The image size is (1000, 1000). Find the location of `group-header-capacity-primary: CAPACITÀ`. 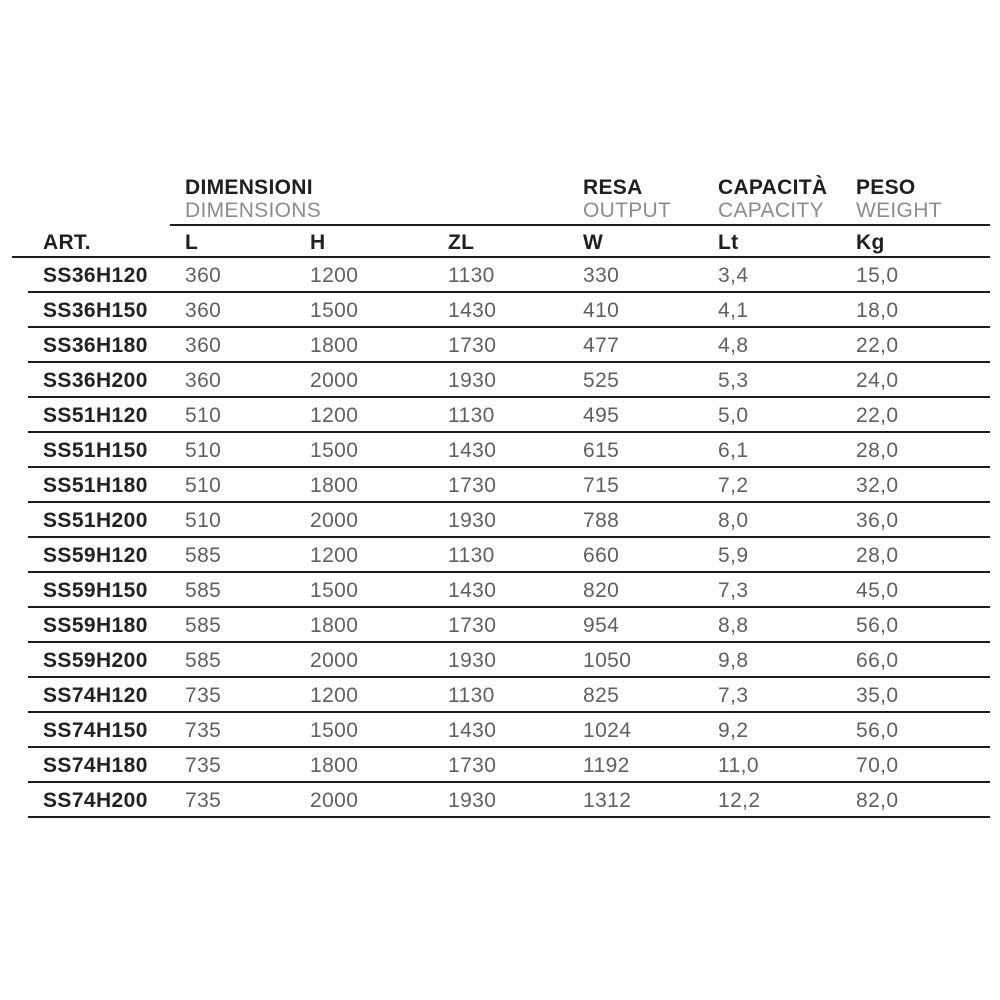

group-header-capacity-primary: CAPACITÀ is located at coordinates (773, 187).